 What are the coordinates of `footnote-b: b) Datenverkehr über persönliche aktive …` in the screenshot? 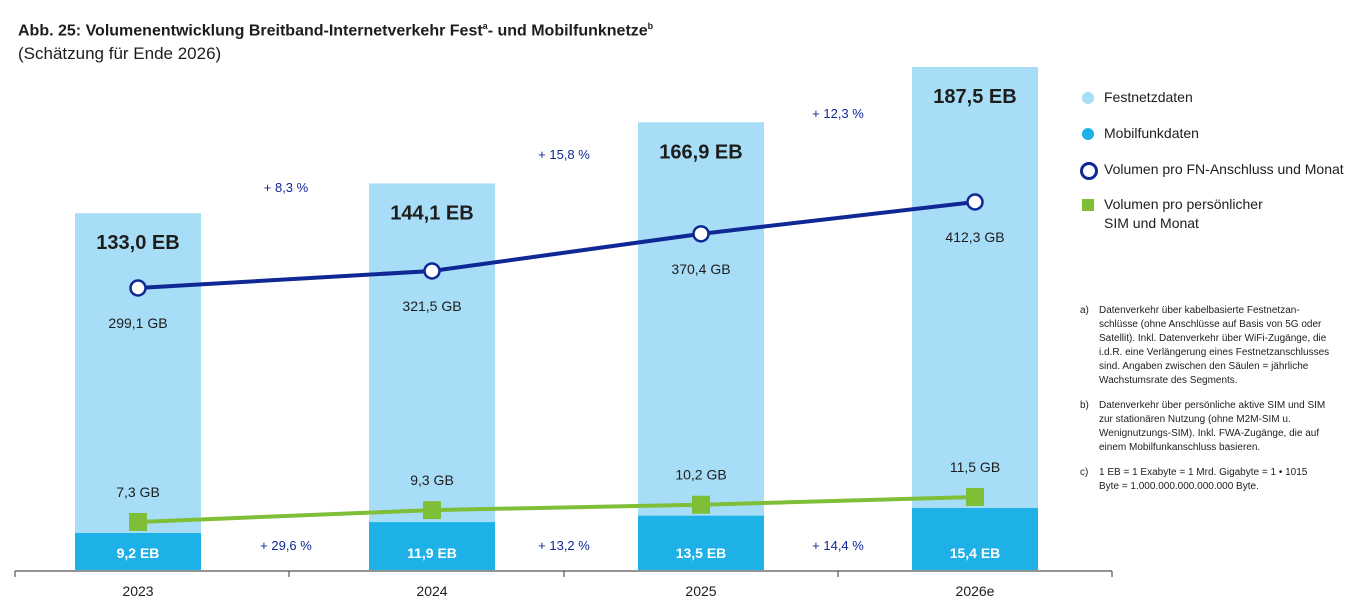 It's located at (1203, 426).